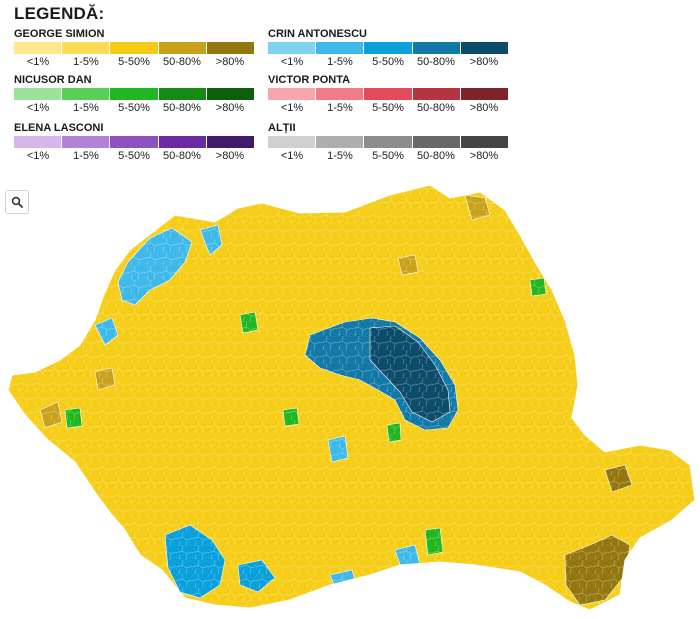  Describe the element at coordinates (53, 80) in the screenshot. I see `legend-group-name: NICUSOR DAN` at that location.